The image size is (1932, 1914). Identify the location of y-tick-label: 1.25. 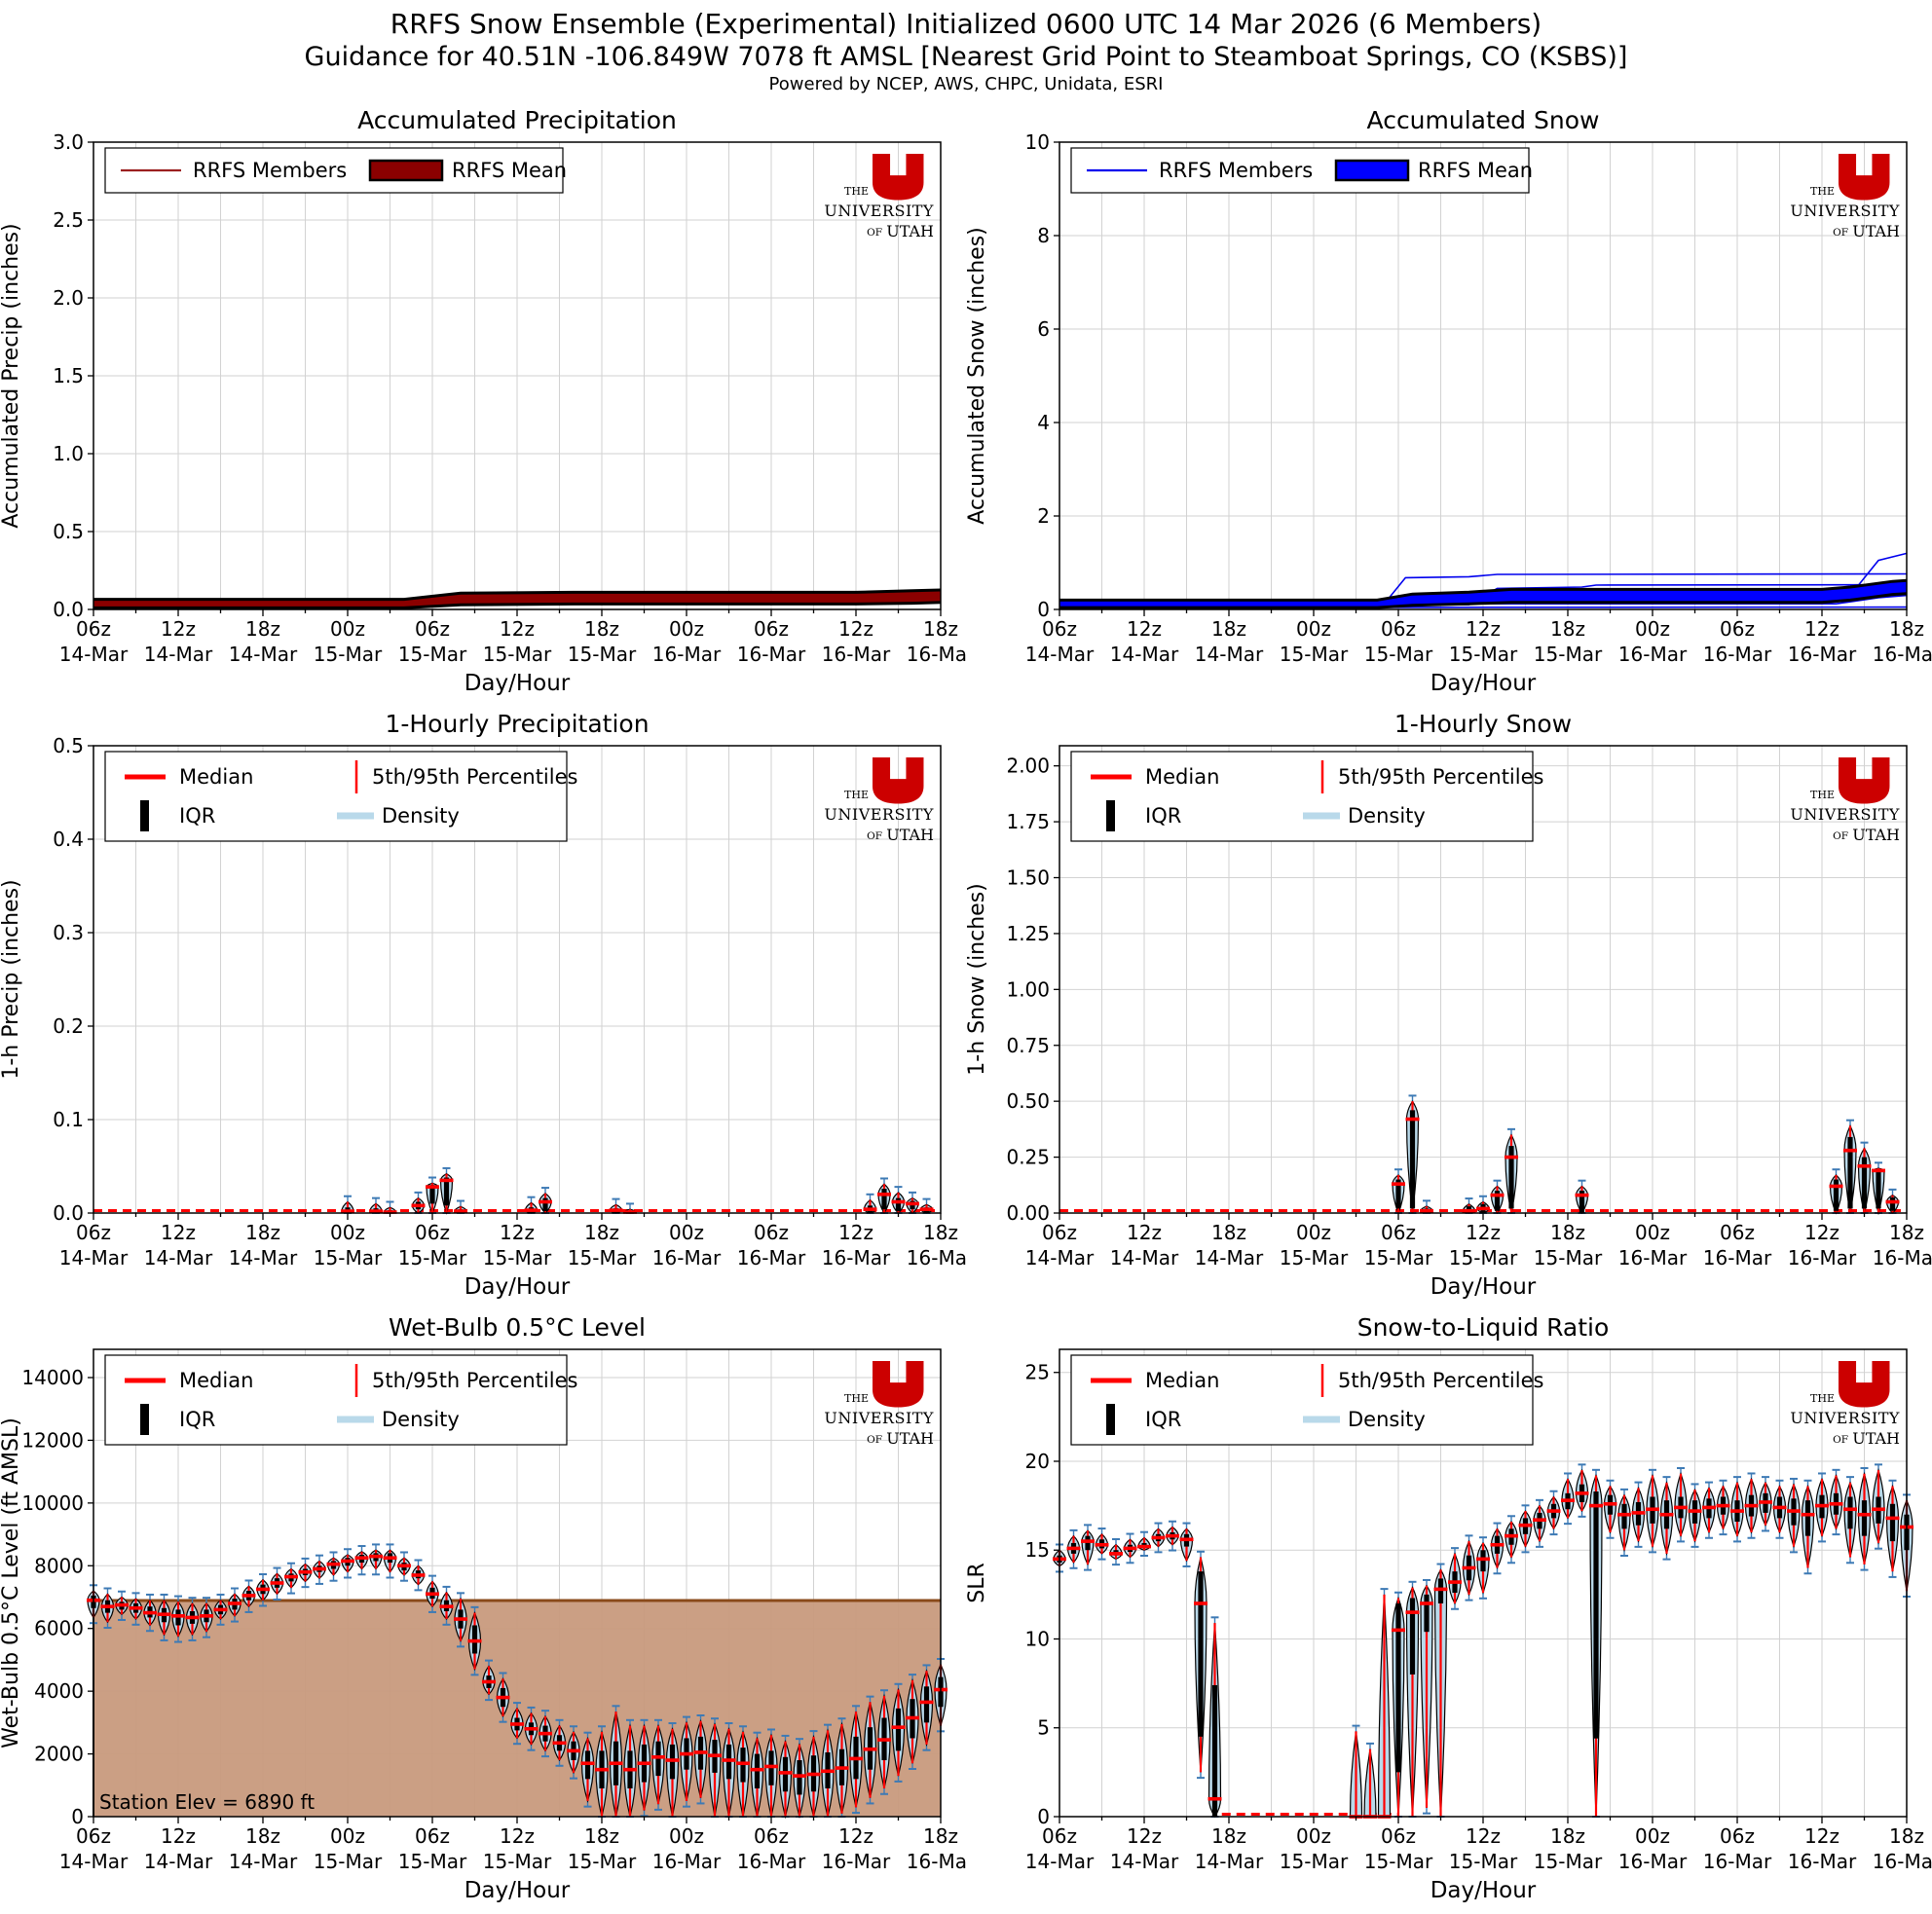
(1028, 934).